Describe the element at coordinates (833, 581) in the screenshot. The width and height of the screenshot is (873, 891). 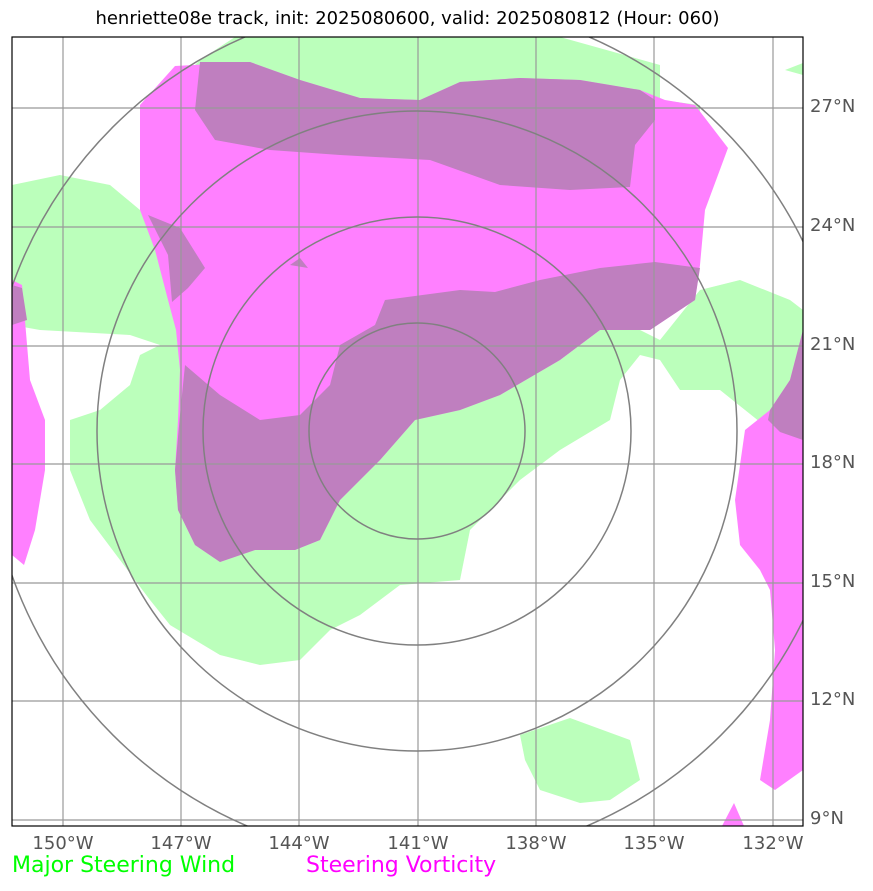
I see `lat-label-15n: 15°N` at that location.